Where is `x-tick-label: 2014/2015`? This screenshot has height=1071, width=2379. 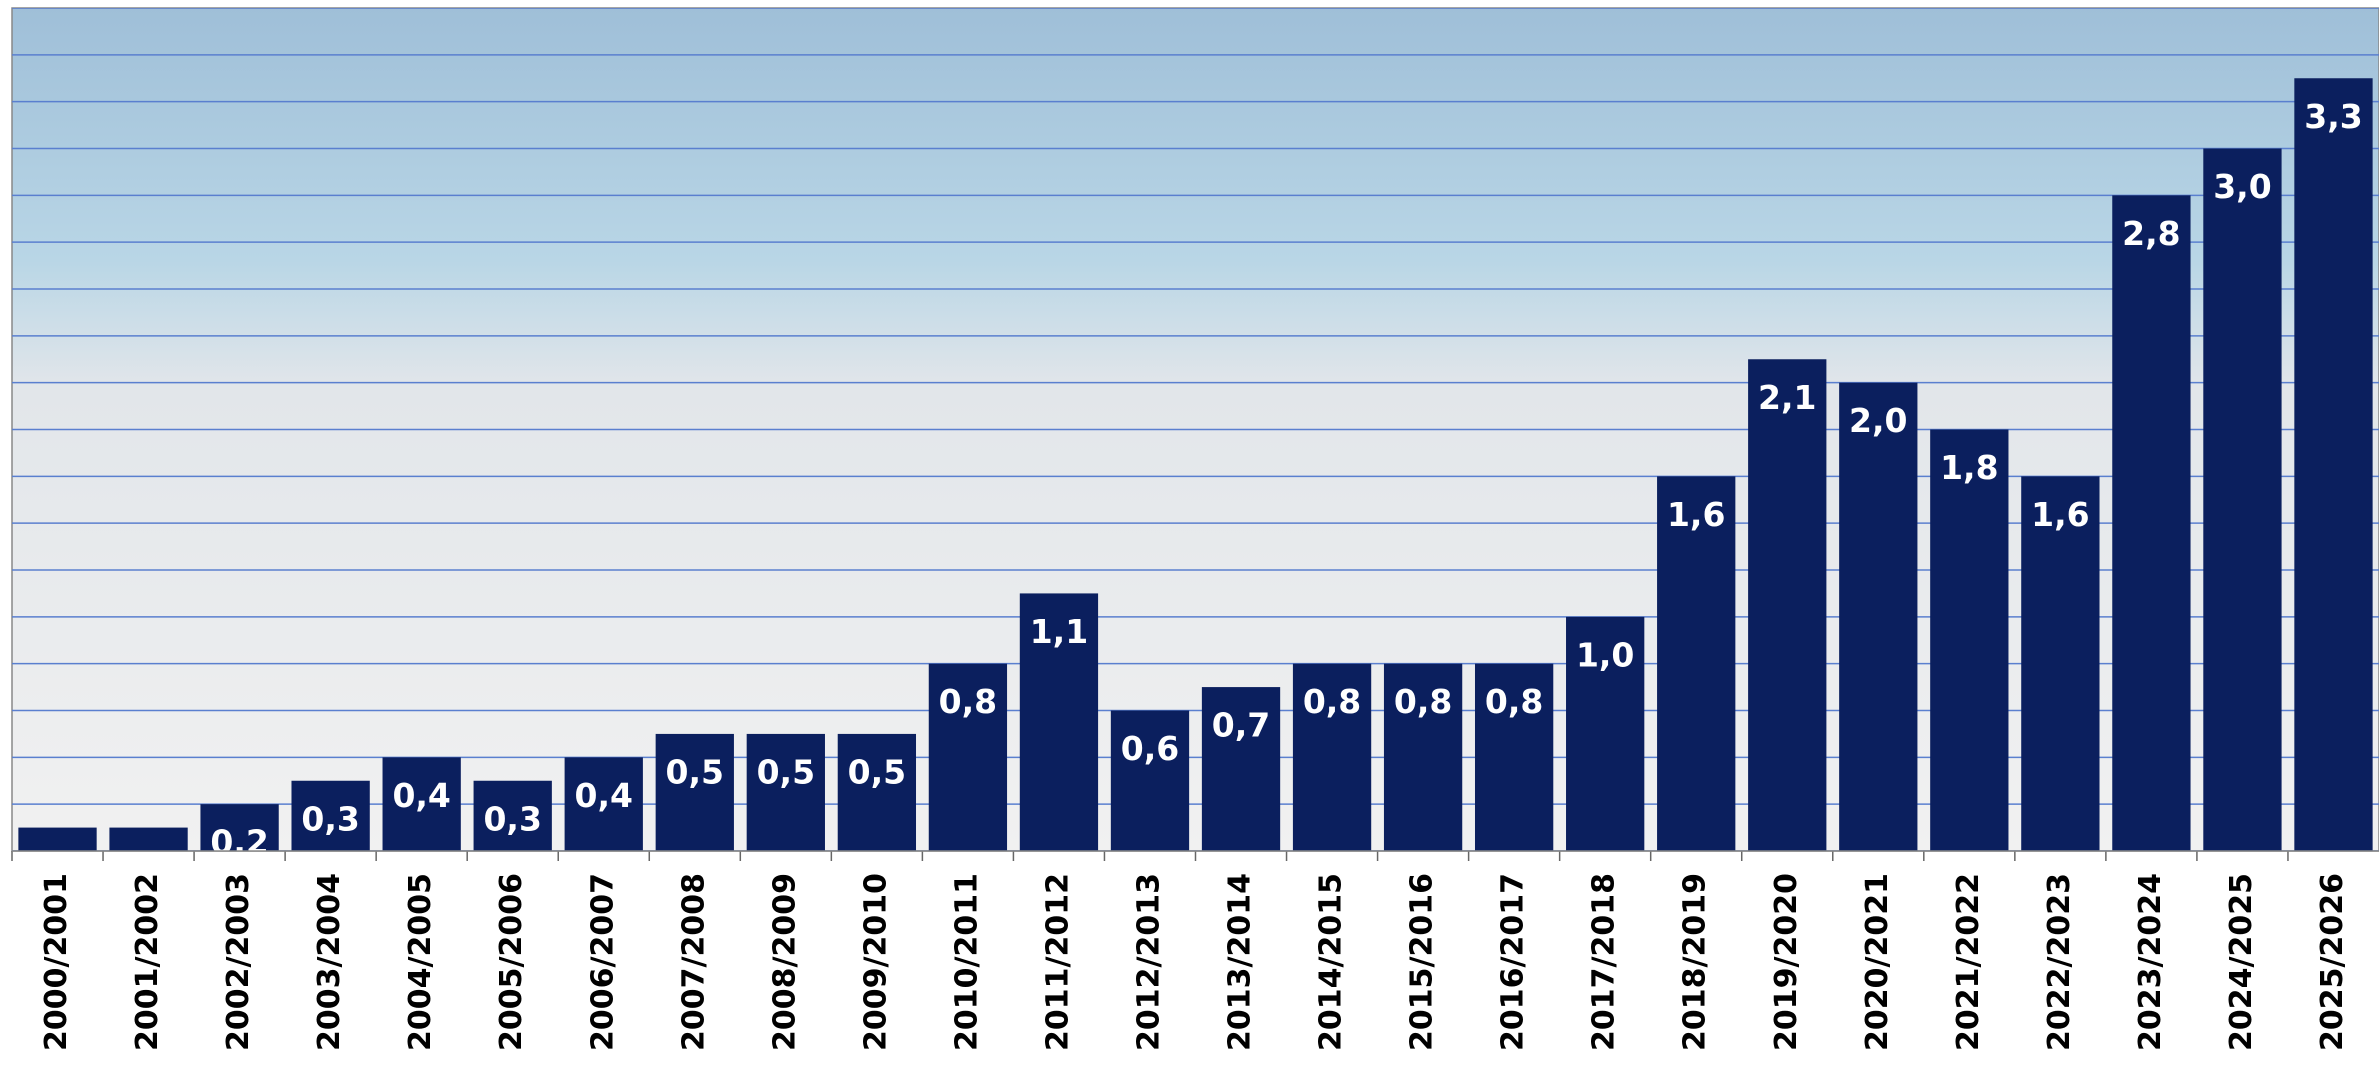 x-tick-label: 2014/2015 is located at coordinates (1331, 962).